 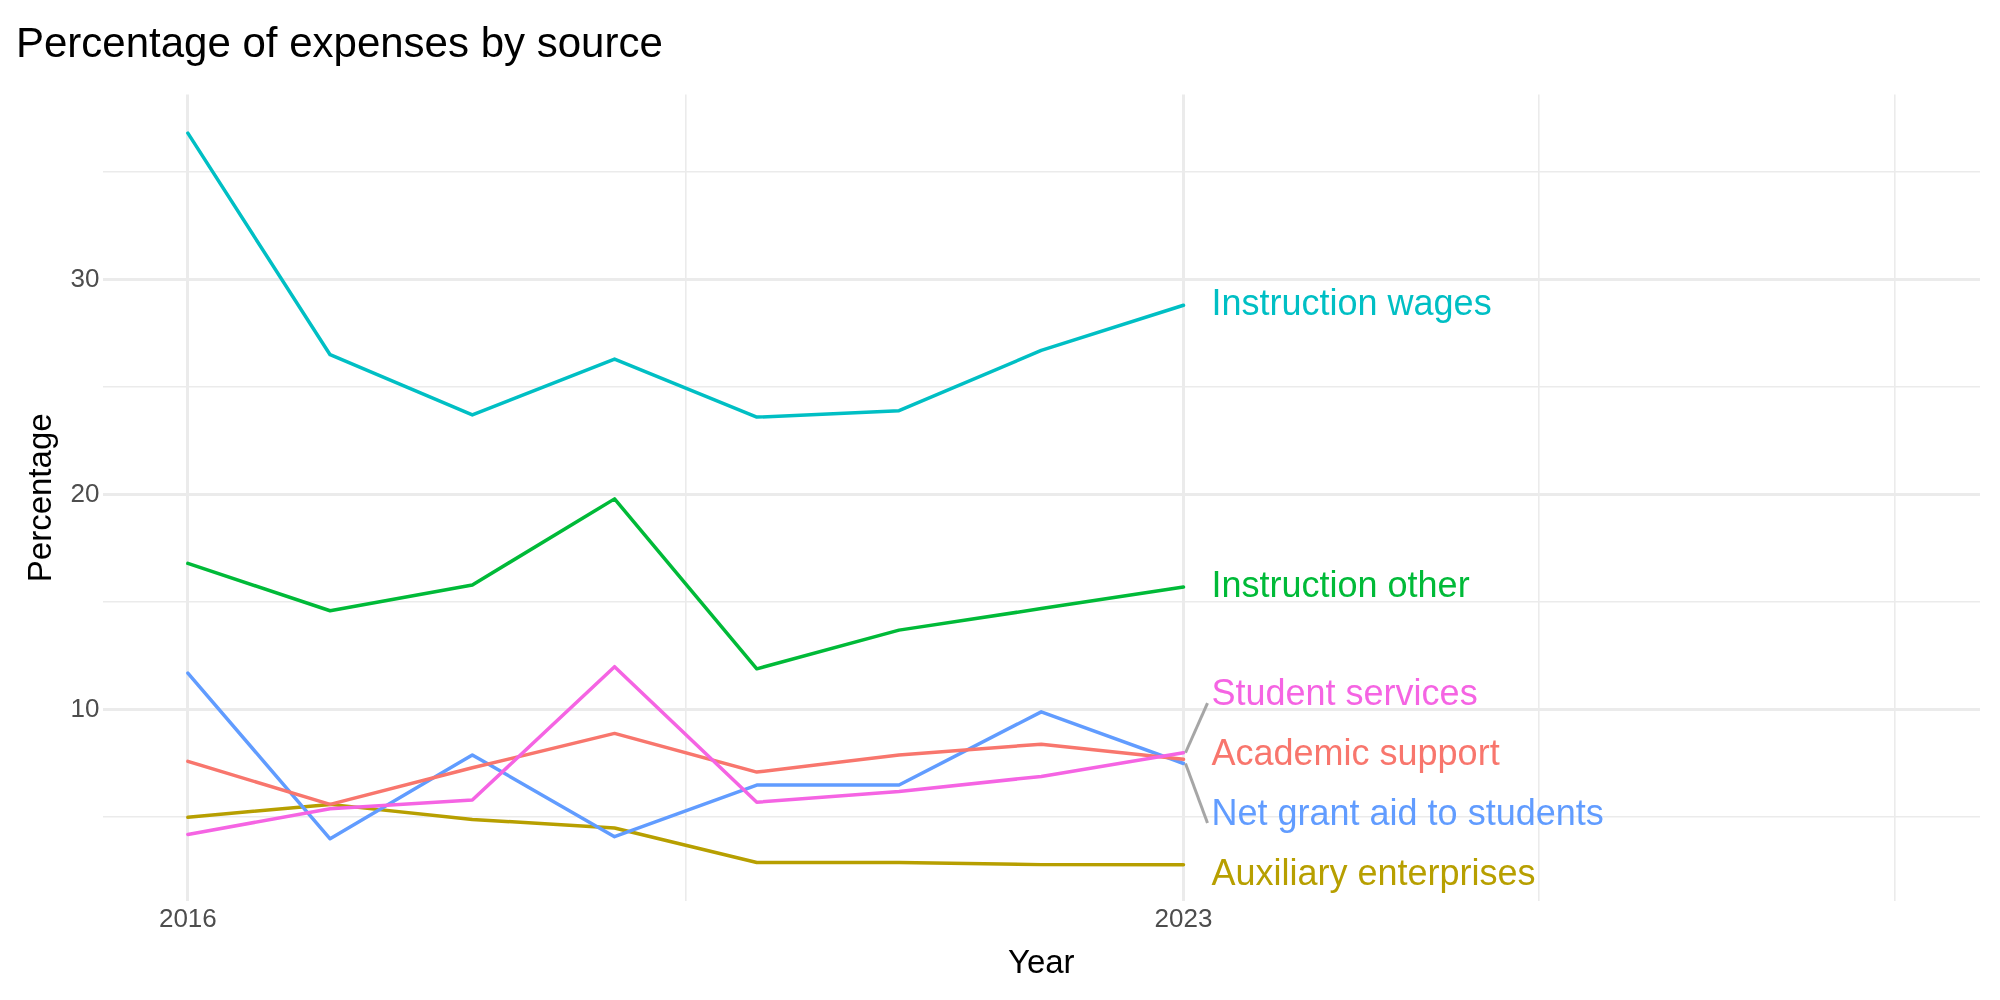 What do you see at coordinates (1041, 962) in the screenshot?
I see `x-axis-title: Year` at bounding box center [1041, 962].